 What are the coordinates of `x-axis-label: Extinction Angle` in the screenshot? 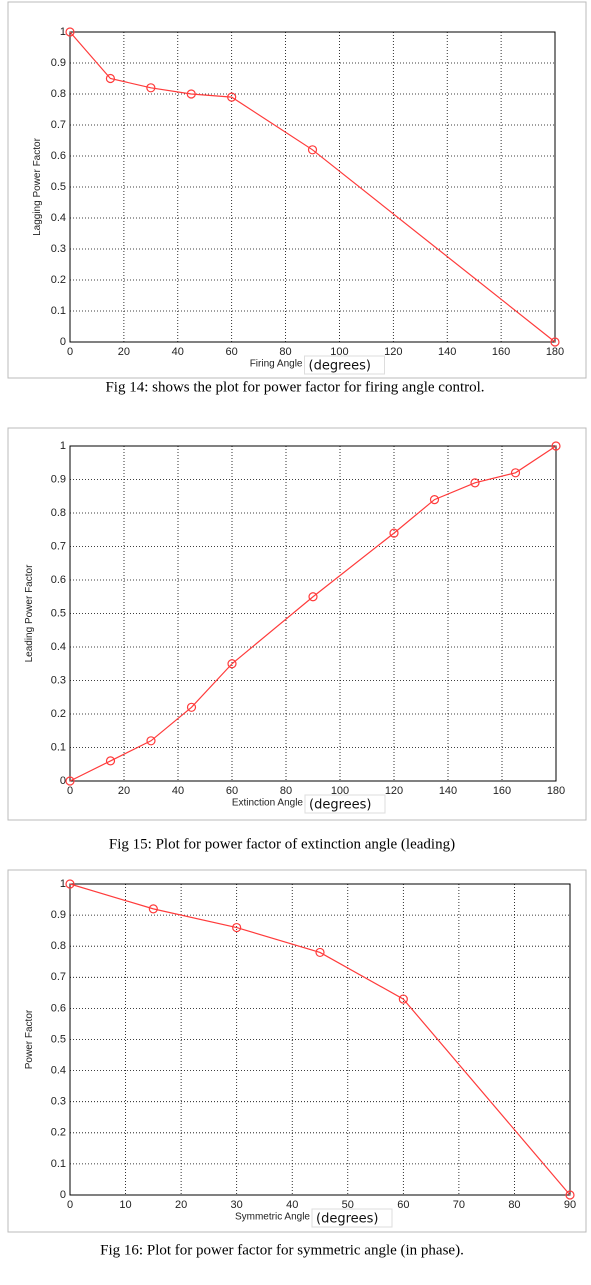 It's located at (268, 803).